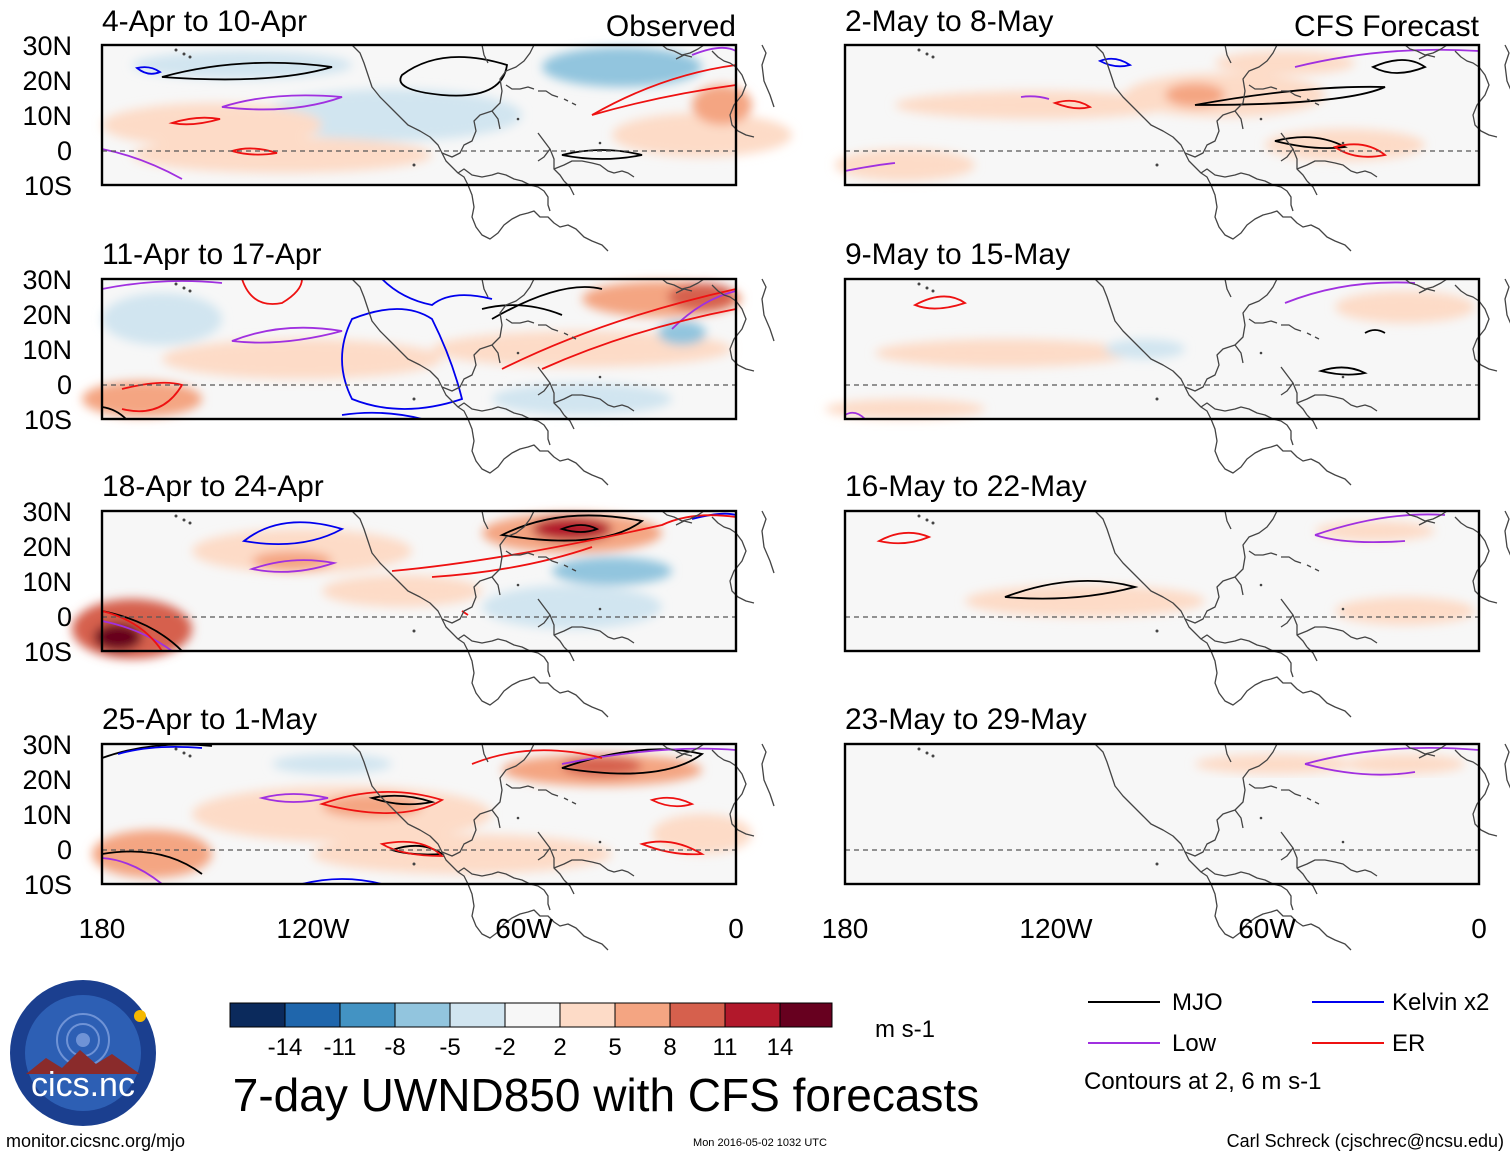  I want to click on forecast-period-4: 23-May to 29-May, so click(966, 719).